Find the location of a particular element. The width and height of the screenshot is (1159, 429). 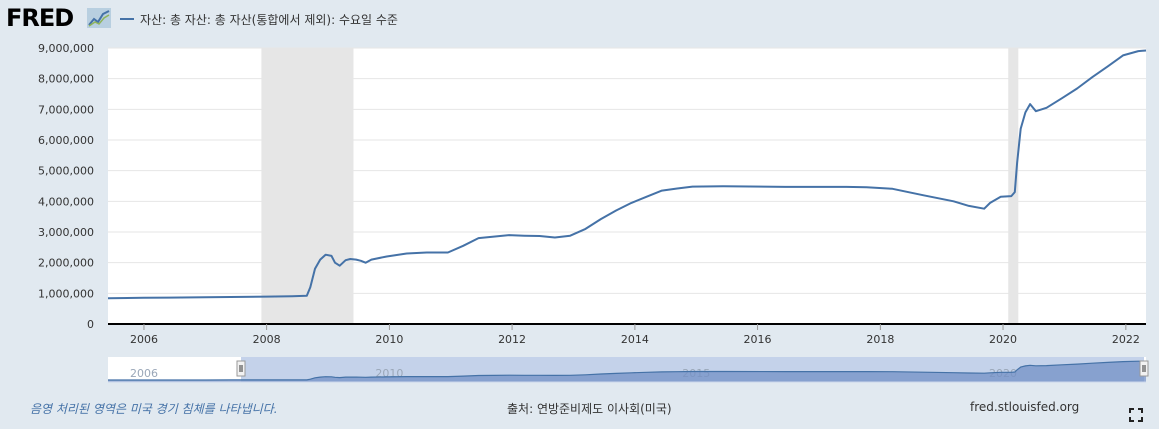

y-tick-label: 0 is located at coordinates (90, 324).